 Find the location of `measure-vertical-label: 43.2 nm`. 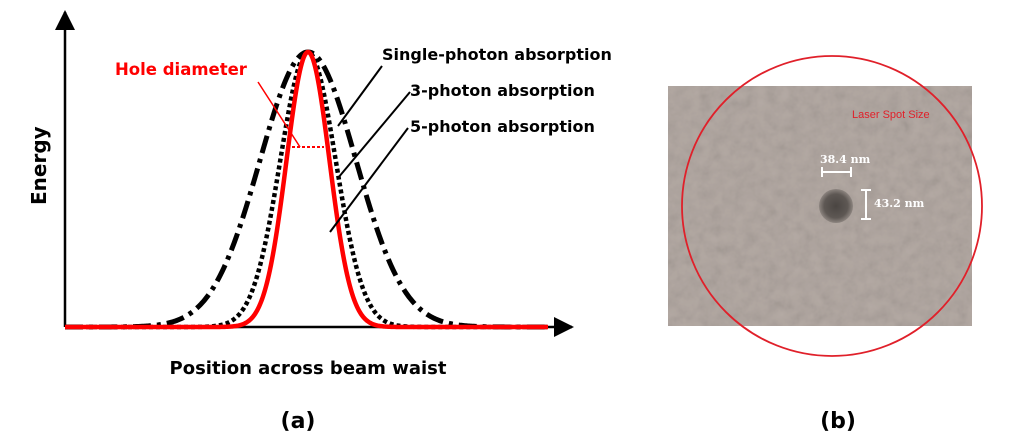

measure-vertical-label: 43.2 nm is located at coordinates (899, 203).